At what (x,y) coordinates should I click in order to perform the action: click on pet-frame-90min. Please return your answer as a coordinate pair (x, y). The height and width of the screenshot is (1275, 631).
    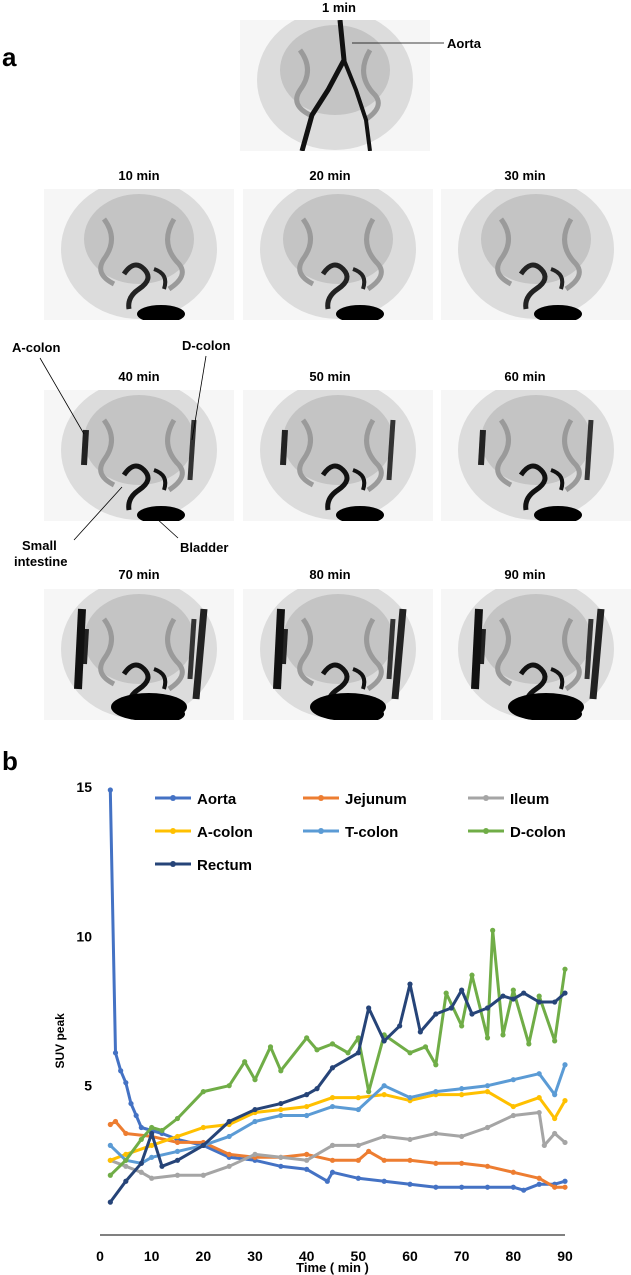
    Looking at the image, I should click on (536, 654).